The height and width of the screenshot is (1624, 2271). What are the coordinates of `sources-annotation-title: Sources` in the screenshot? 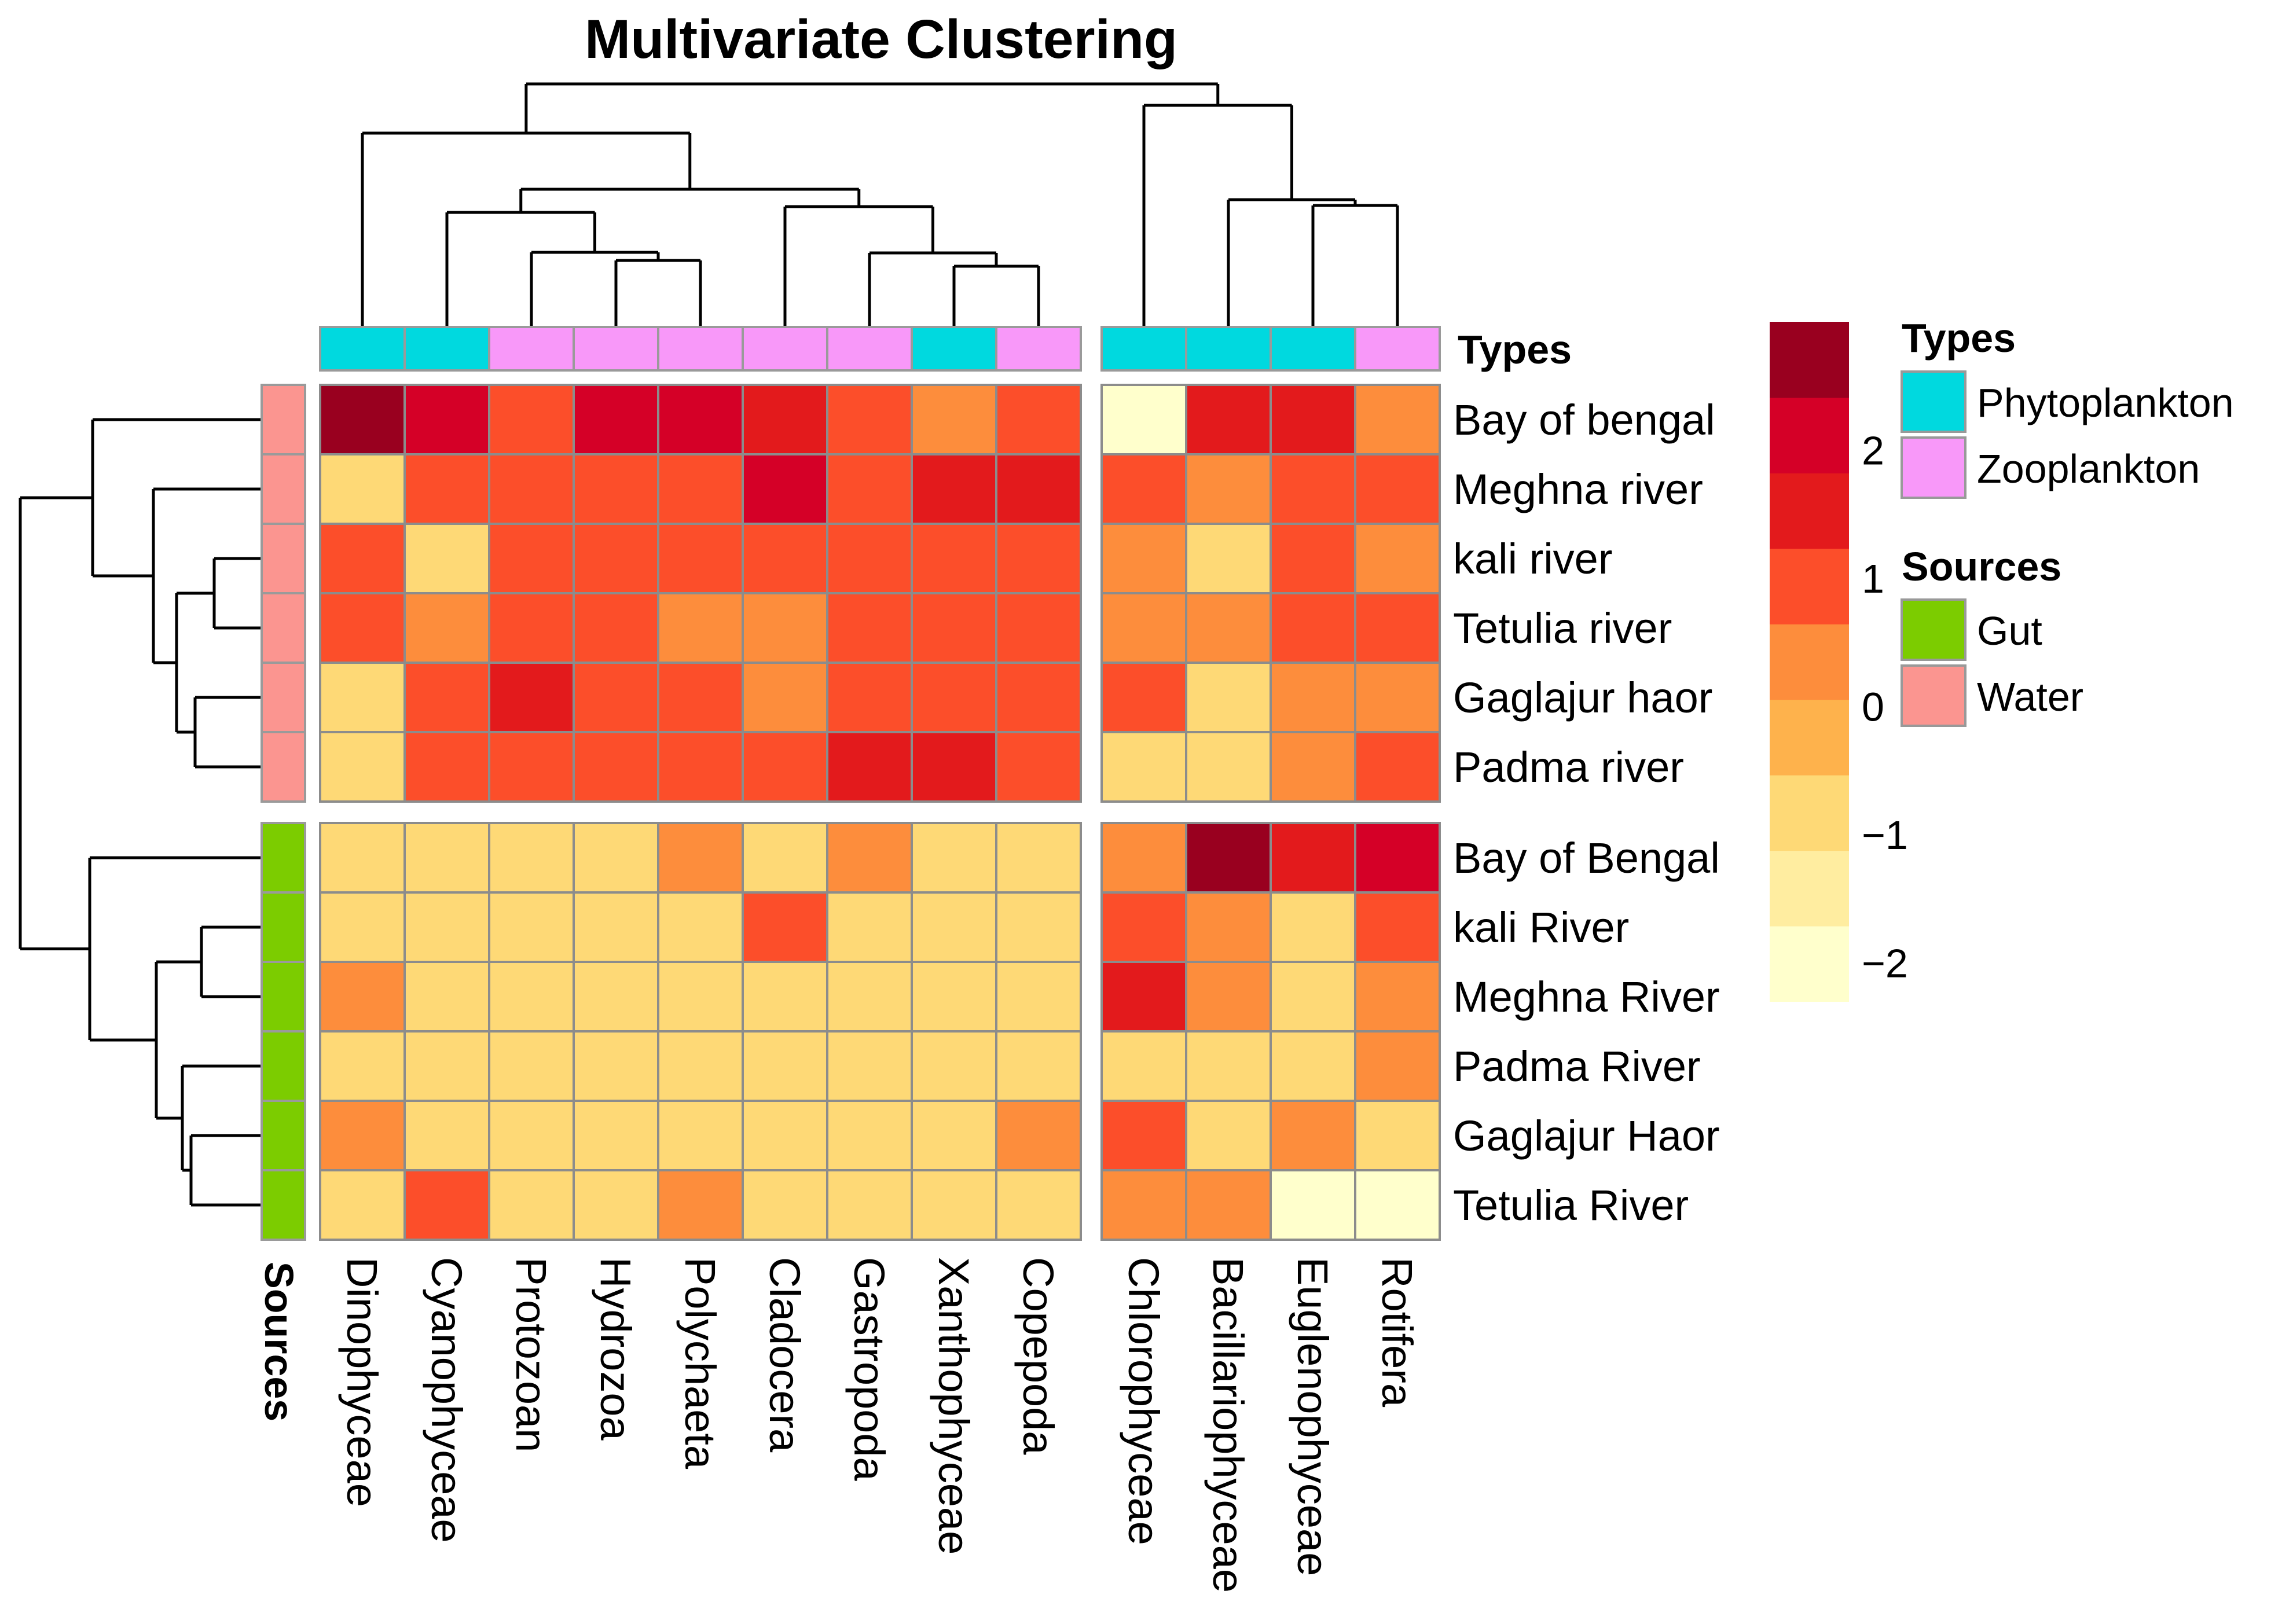 It's located at (279, 1342).